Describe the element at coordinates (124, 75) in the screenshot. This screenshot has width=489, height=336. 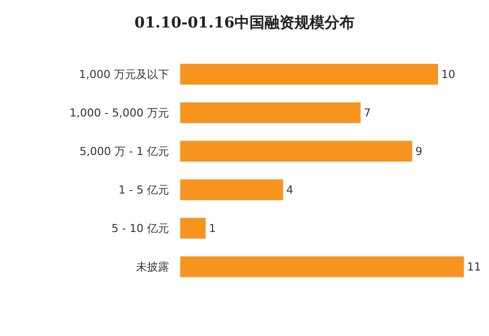
I see `y-tick-label: 1,000 万元及以下` at that location.